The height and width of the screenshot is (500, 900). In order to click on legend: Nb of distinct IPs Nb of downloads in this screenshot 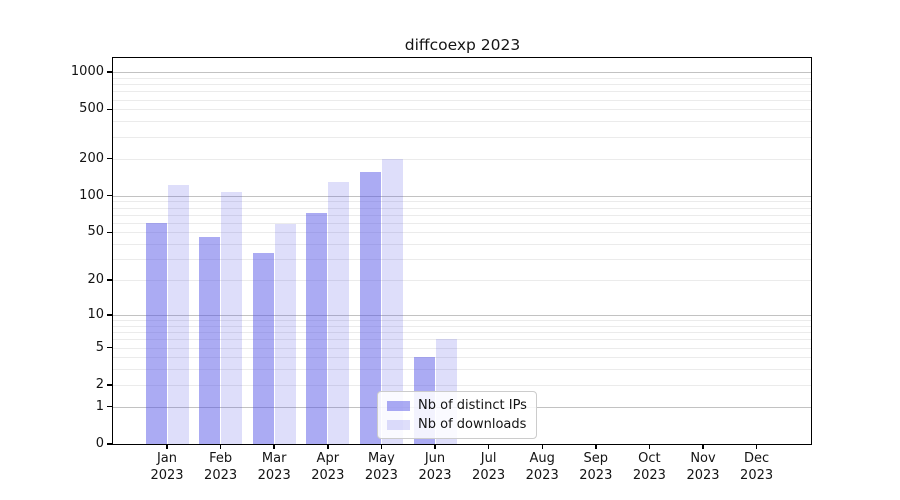, I will do `click(457, 415)`.